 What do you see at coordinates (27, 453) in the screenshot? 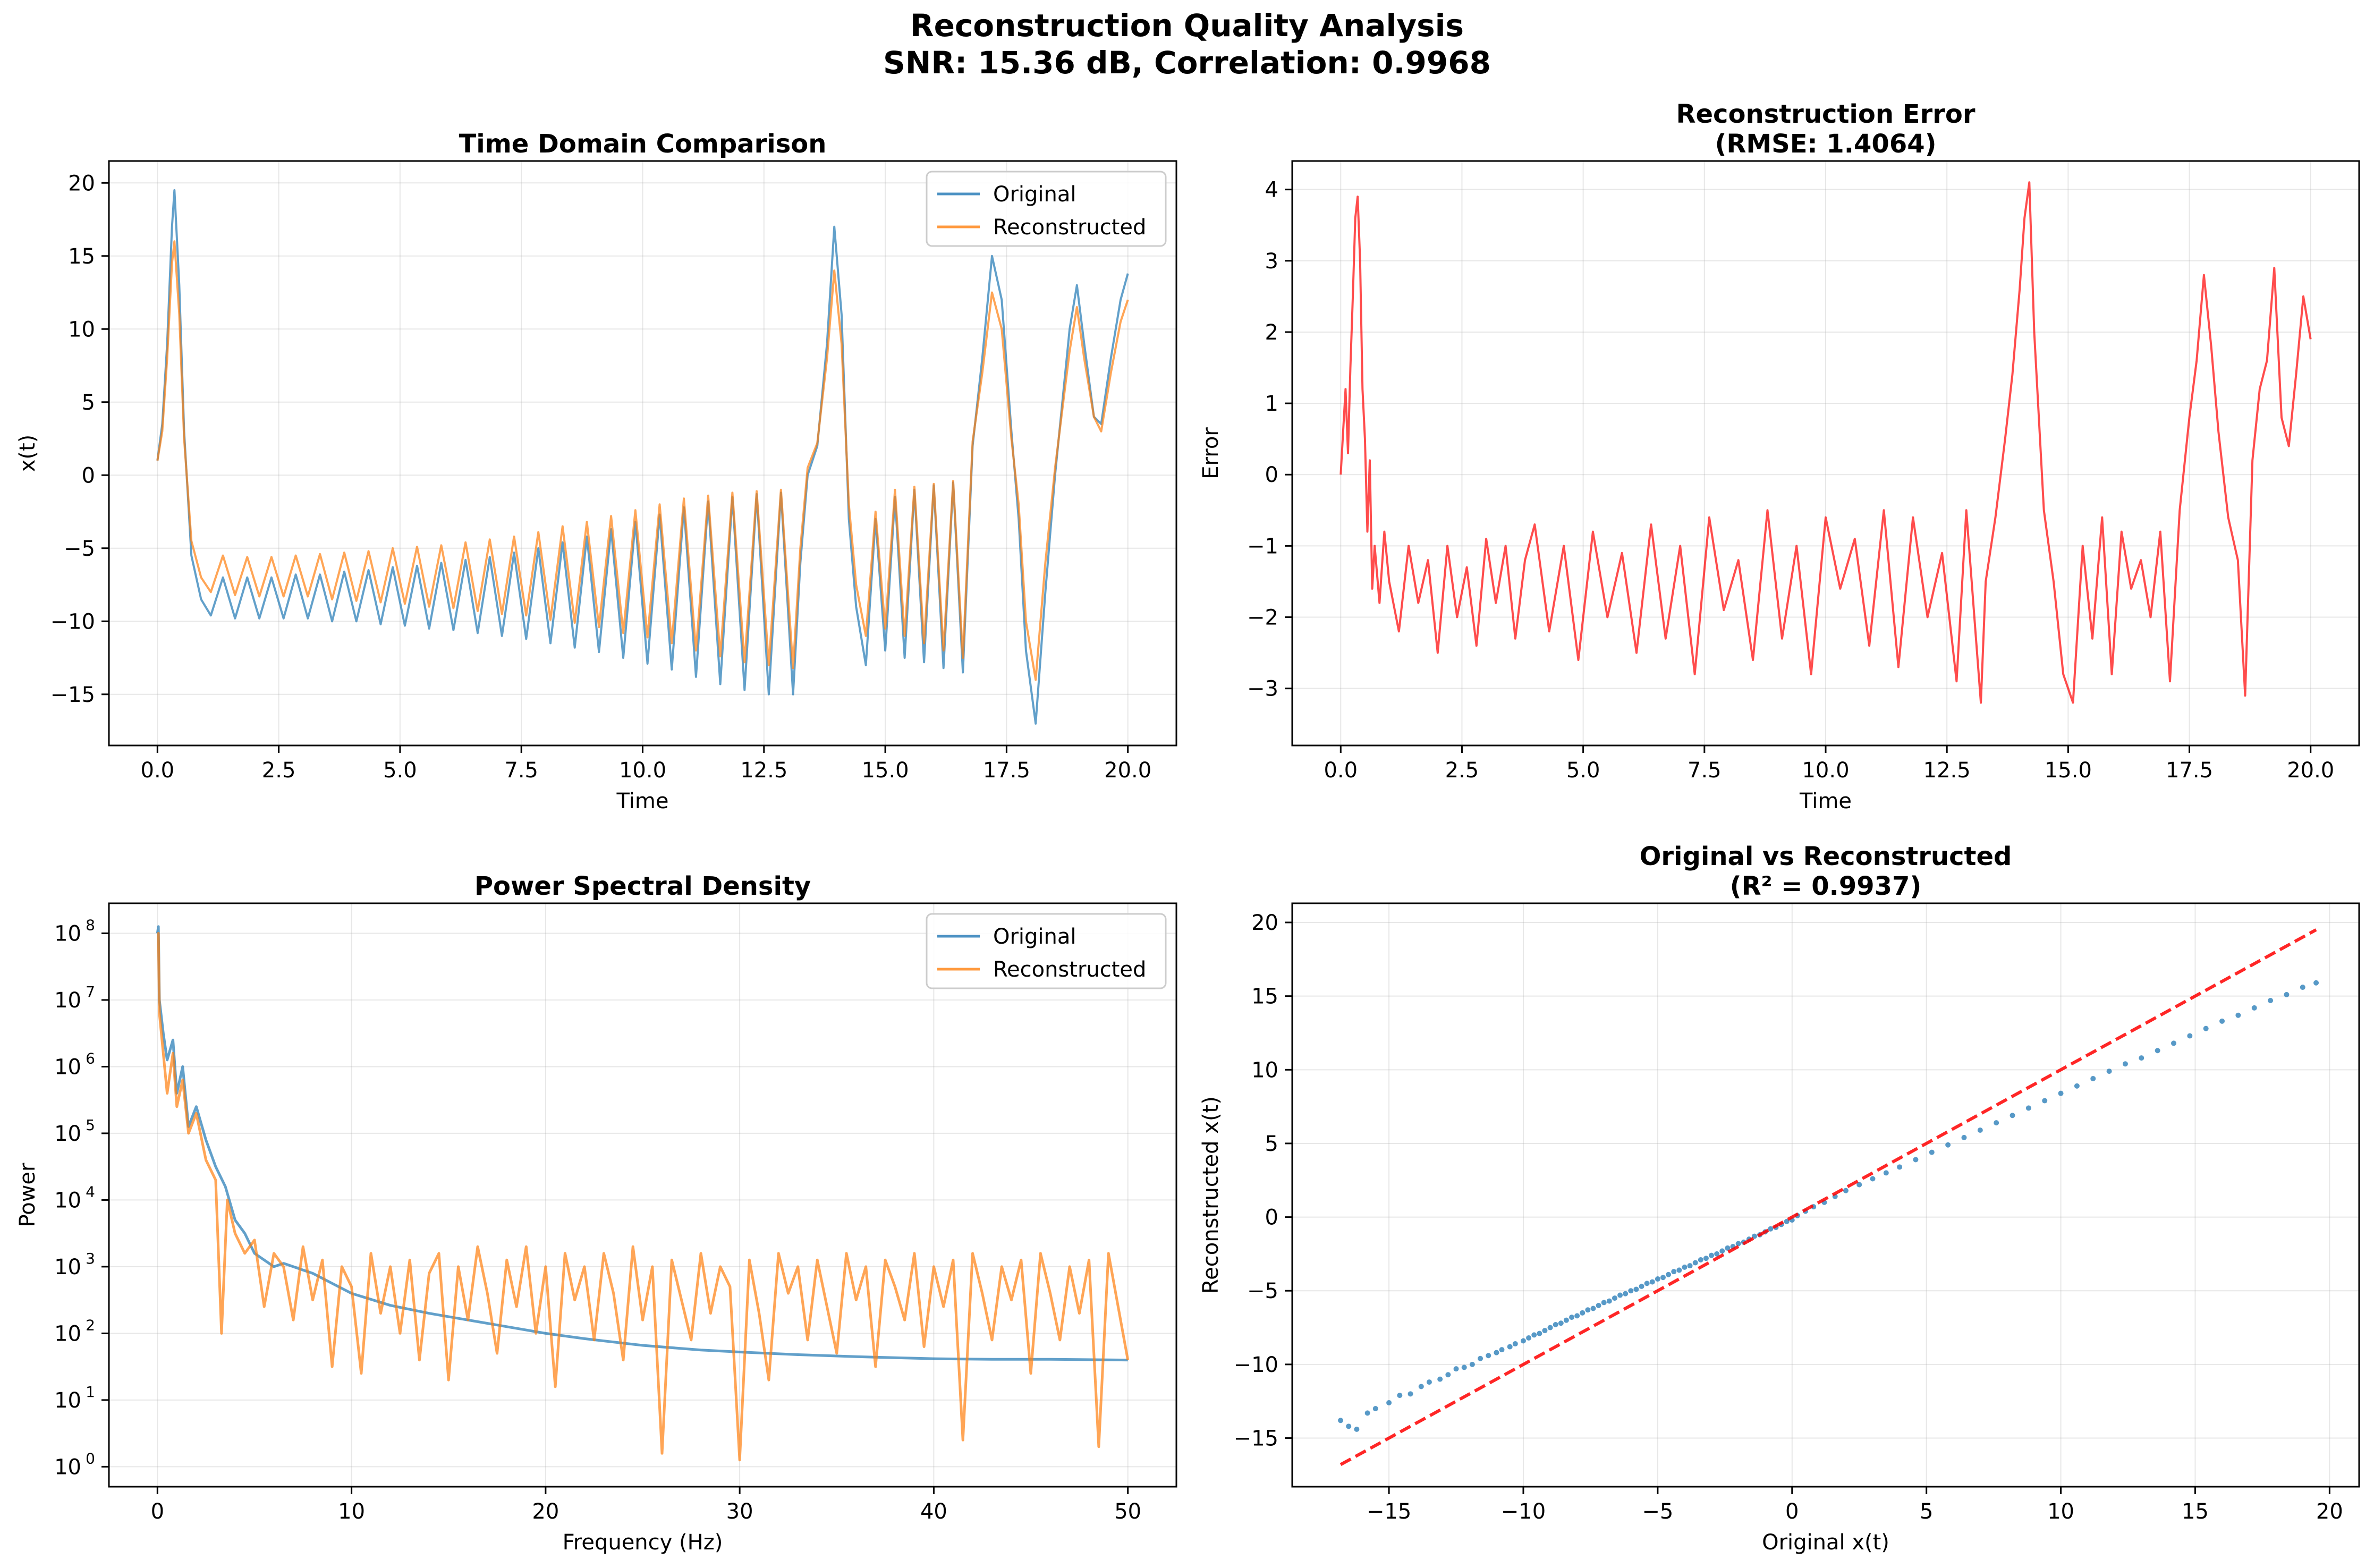
I see `y-axis-label: x(t)` at bounding box center [27, 453].